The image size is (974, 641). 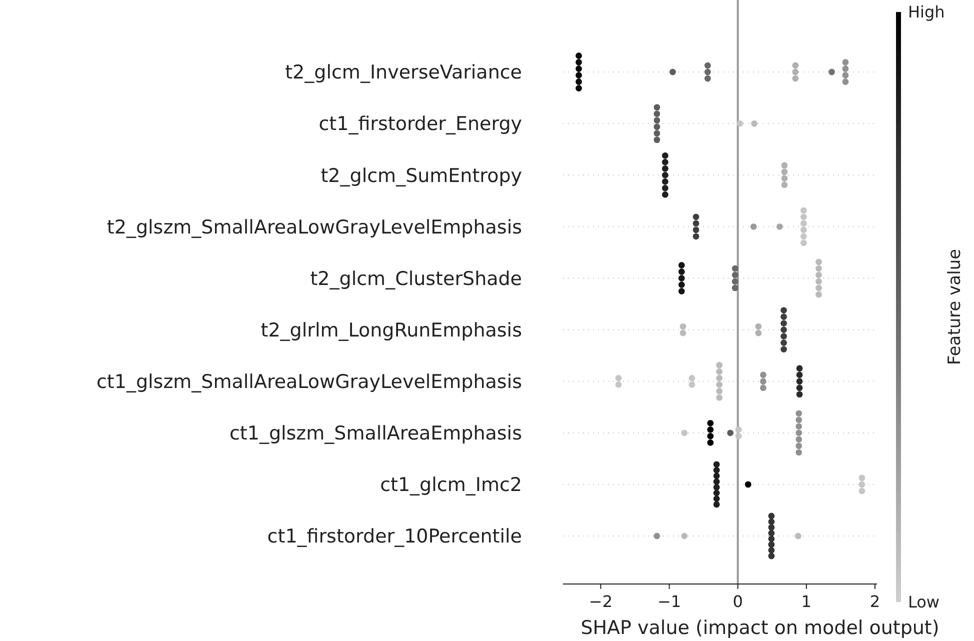 What do you see at coordinates (926, 12) in the screenshot?
I see `color-bar-label: High` at bounding box center [926, 12].